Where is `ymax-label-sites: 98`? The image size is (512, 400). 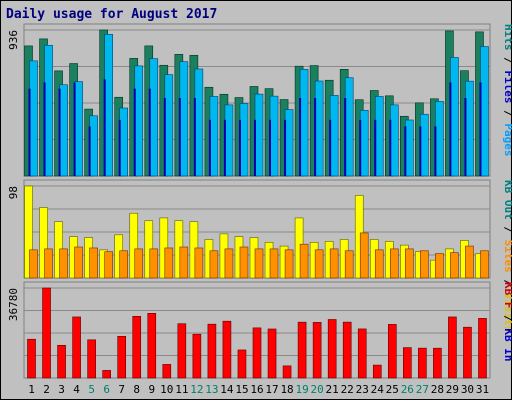
ymax-label-sites: 98 is located at coordinates (13, 192).